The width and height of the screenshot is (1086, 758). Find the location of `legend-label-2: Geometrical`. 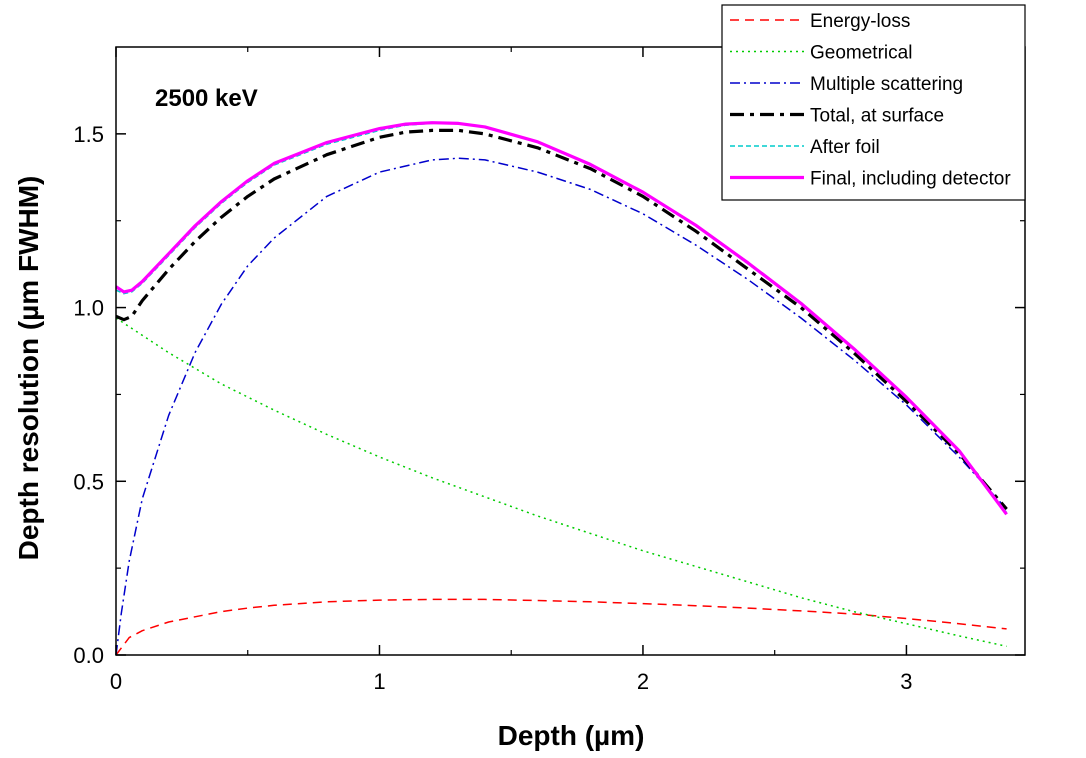

legend-label-2: Geometrical is located at coordinates (861, 53).